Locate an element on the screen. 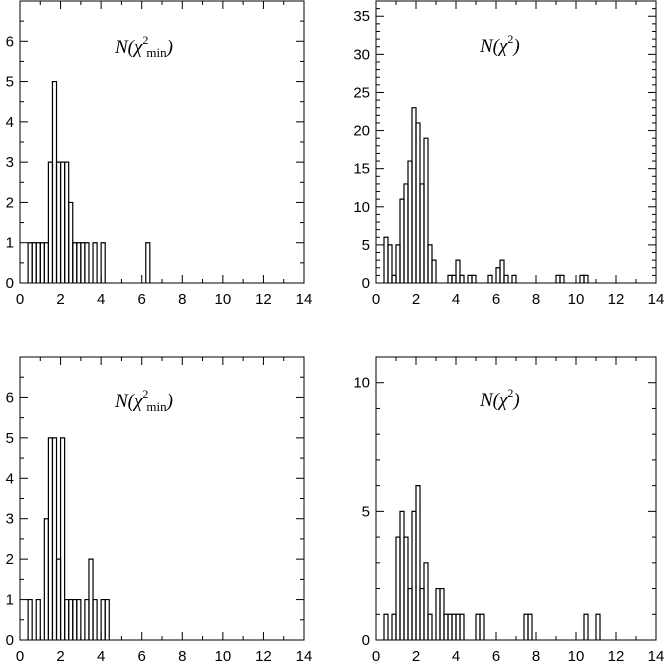  y-tick-label: 15 is located at coordinates (361, 169).